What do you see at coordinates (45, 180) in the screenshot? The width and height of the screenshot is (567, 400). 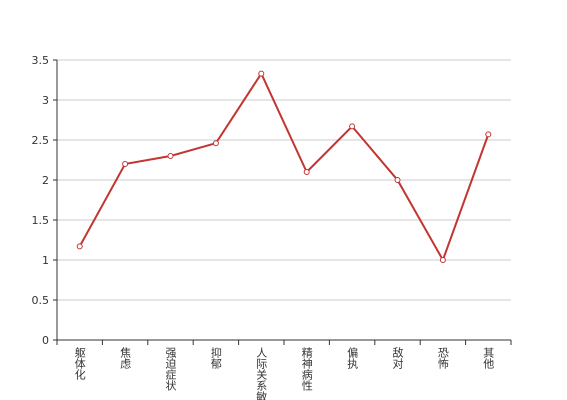 I see `y-tick-label: 2` at bounding box center [45, 180].